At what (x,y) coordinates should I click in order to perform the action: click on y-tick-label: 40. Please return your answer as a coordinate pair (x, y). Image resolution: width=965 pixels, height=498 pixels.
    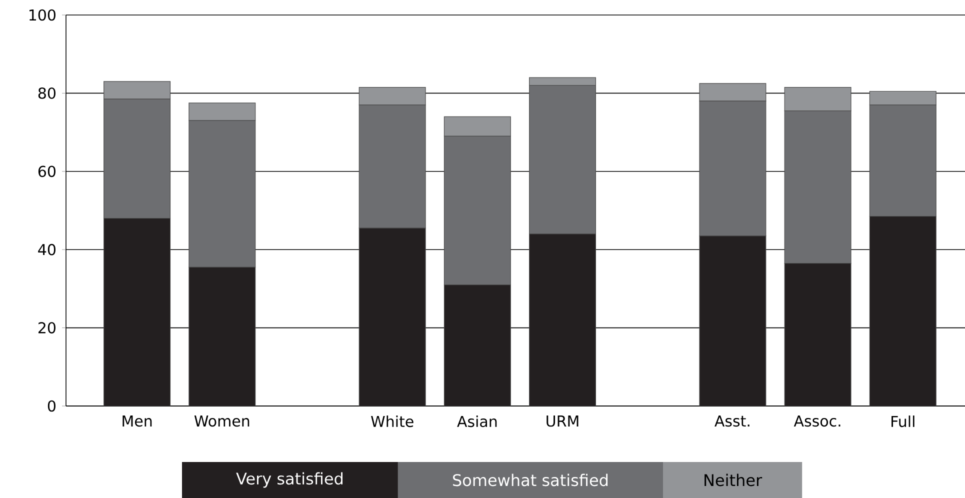
    Looking at the image, I should click on (47, 250).